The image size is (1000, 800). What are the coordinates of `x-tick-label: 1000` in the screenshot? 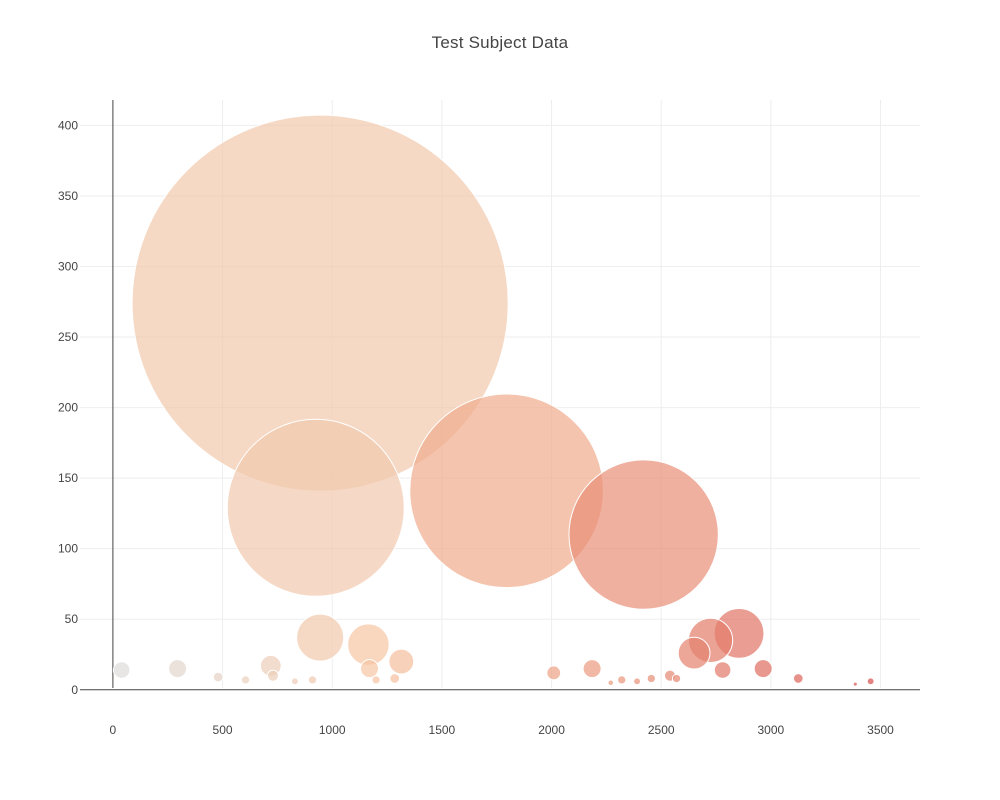 It's located at (332, 730).